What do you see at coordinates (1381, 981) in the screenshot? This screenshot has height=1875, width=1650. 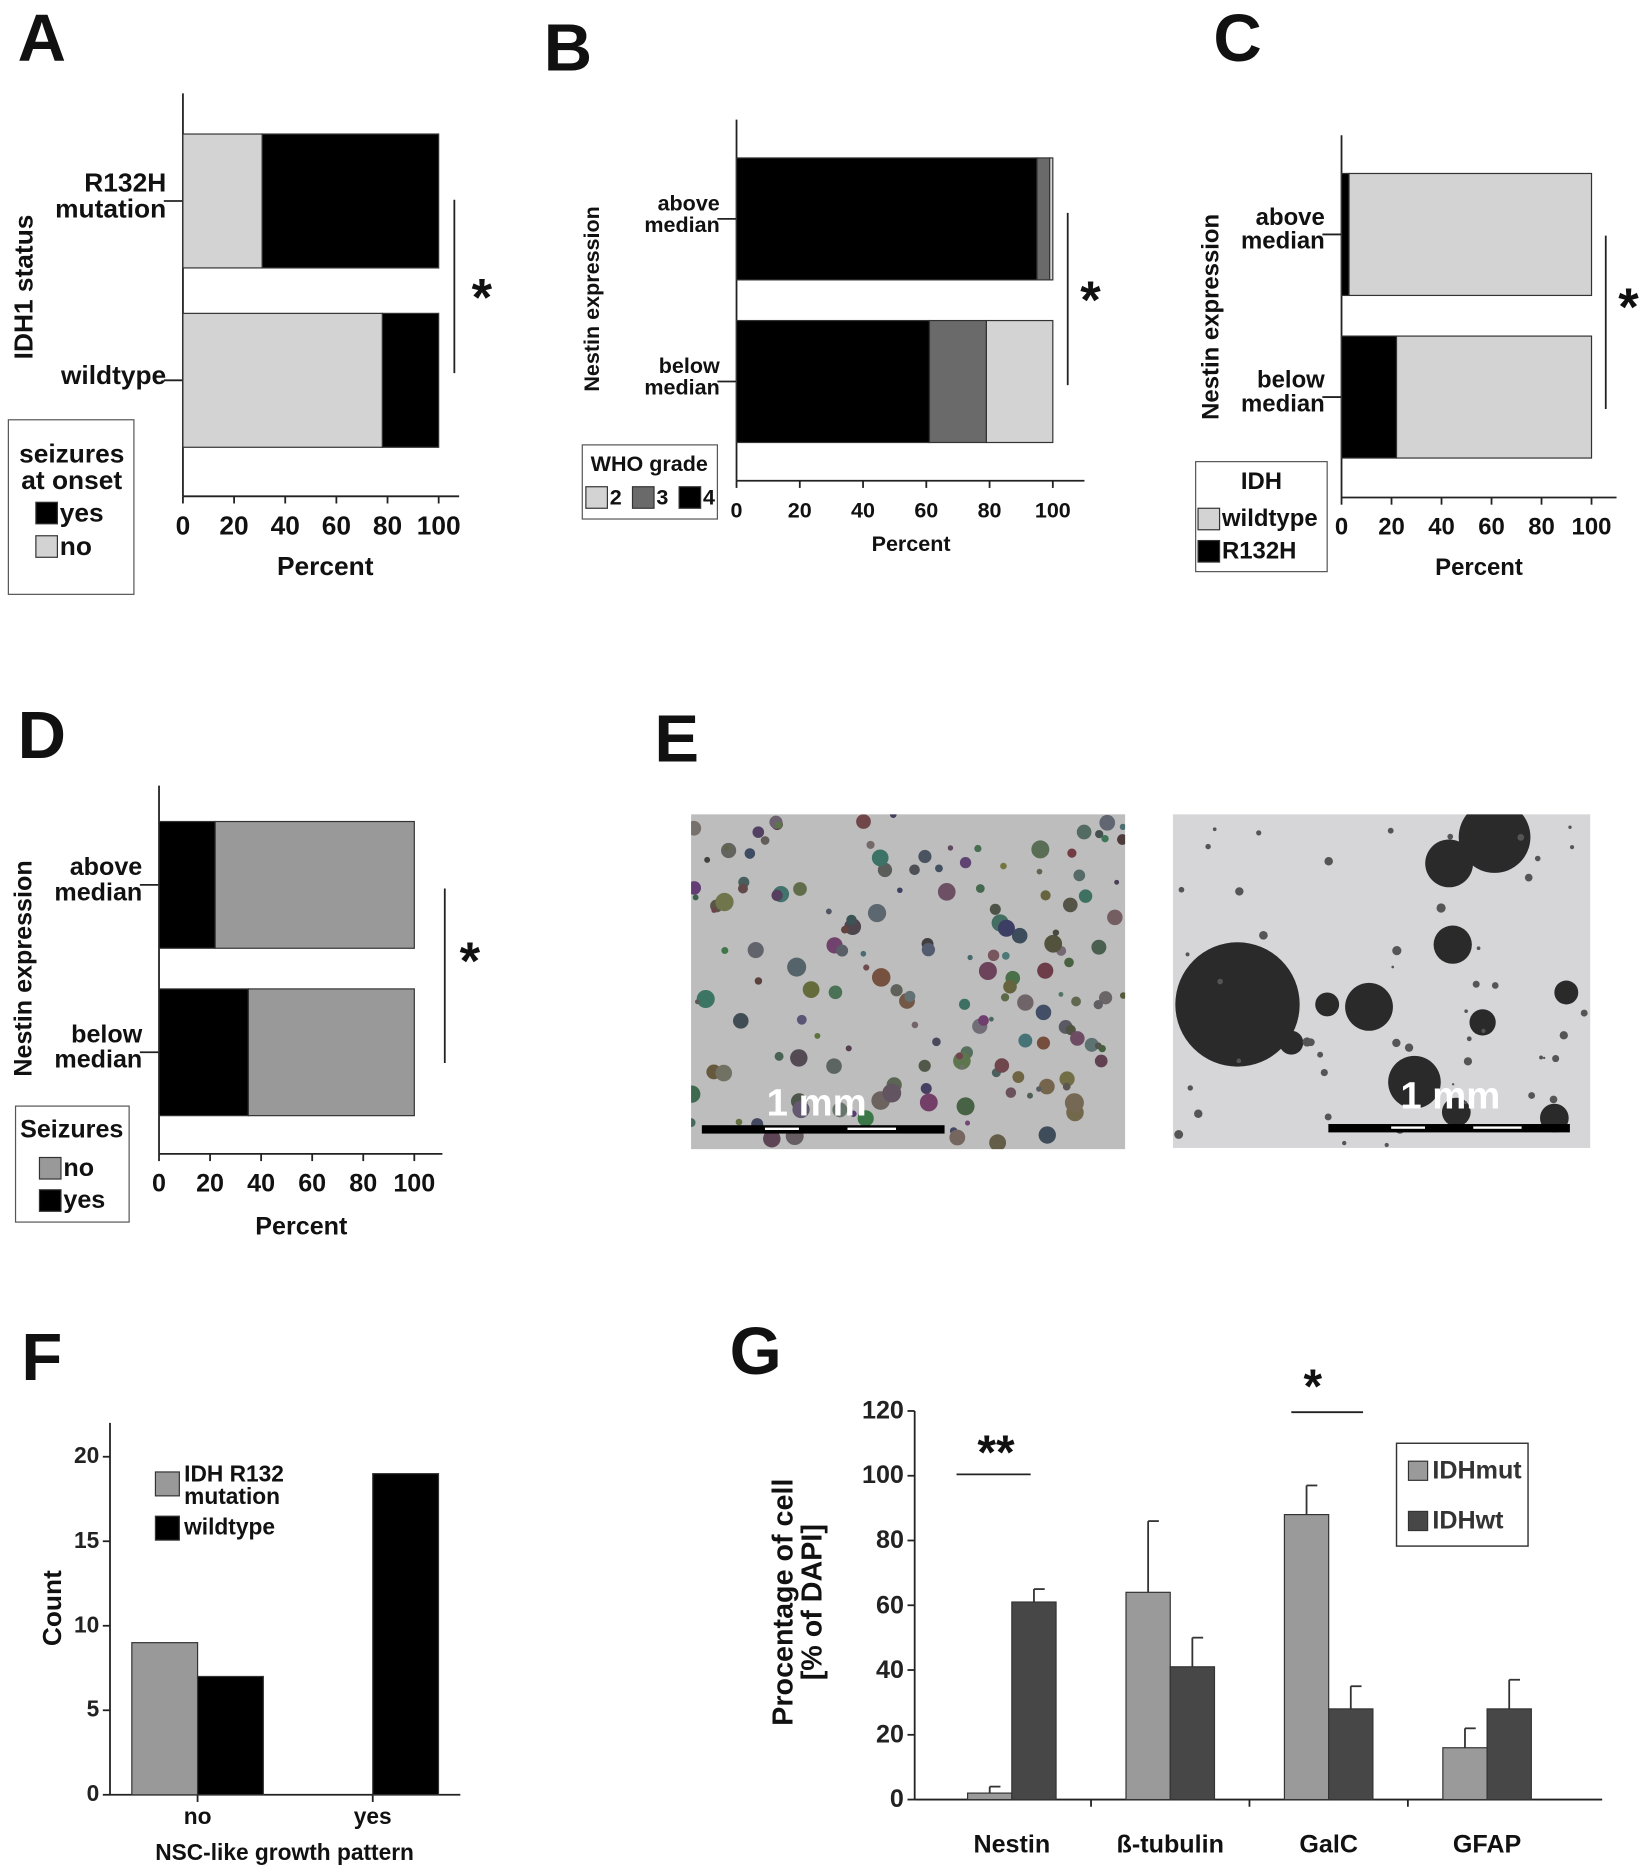 I see `micrograph` at bounding box center [1381, 981].